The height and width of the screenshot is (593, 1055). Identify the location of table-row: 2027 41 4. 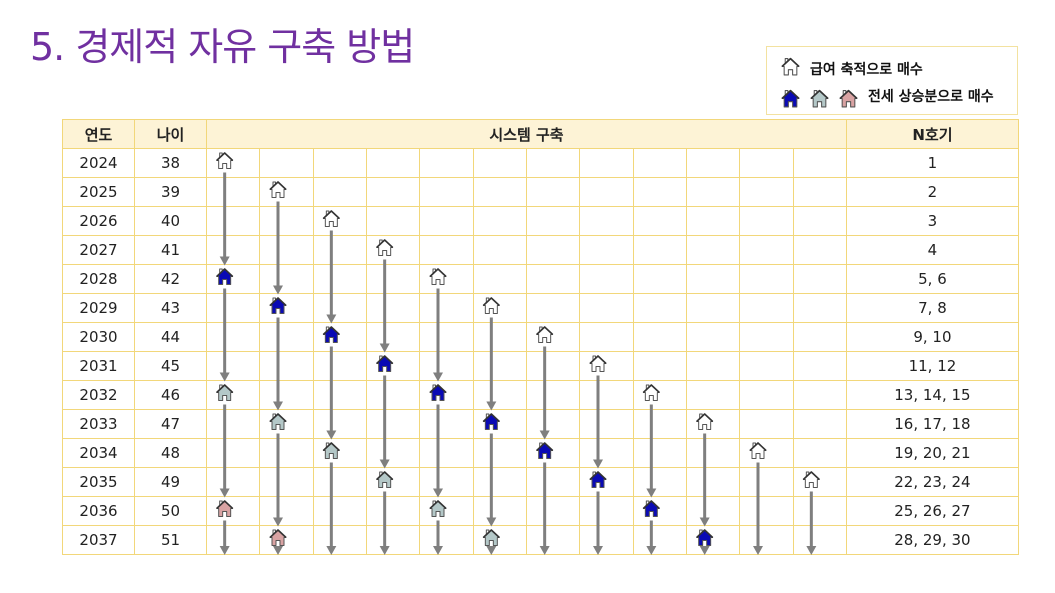
(540, 250).